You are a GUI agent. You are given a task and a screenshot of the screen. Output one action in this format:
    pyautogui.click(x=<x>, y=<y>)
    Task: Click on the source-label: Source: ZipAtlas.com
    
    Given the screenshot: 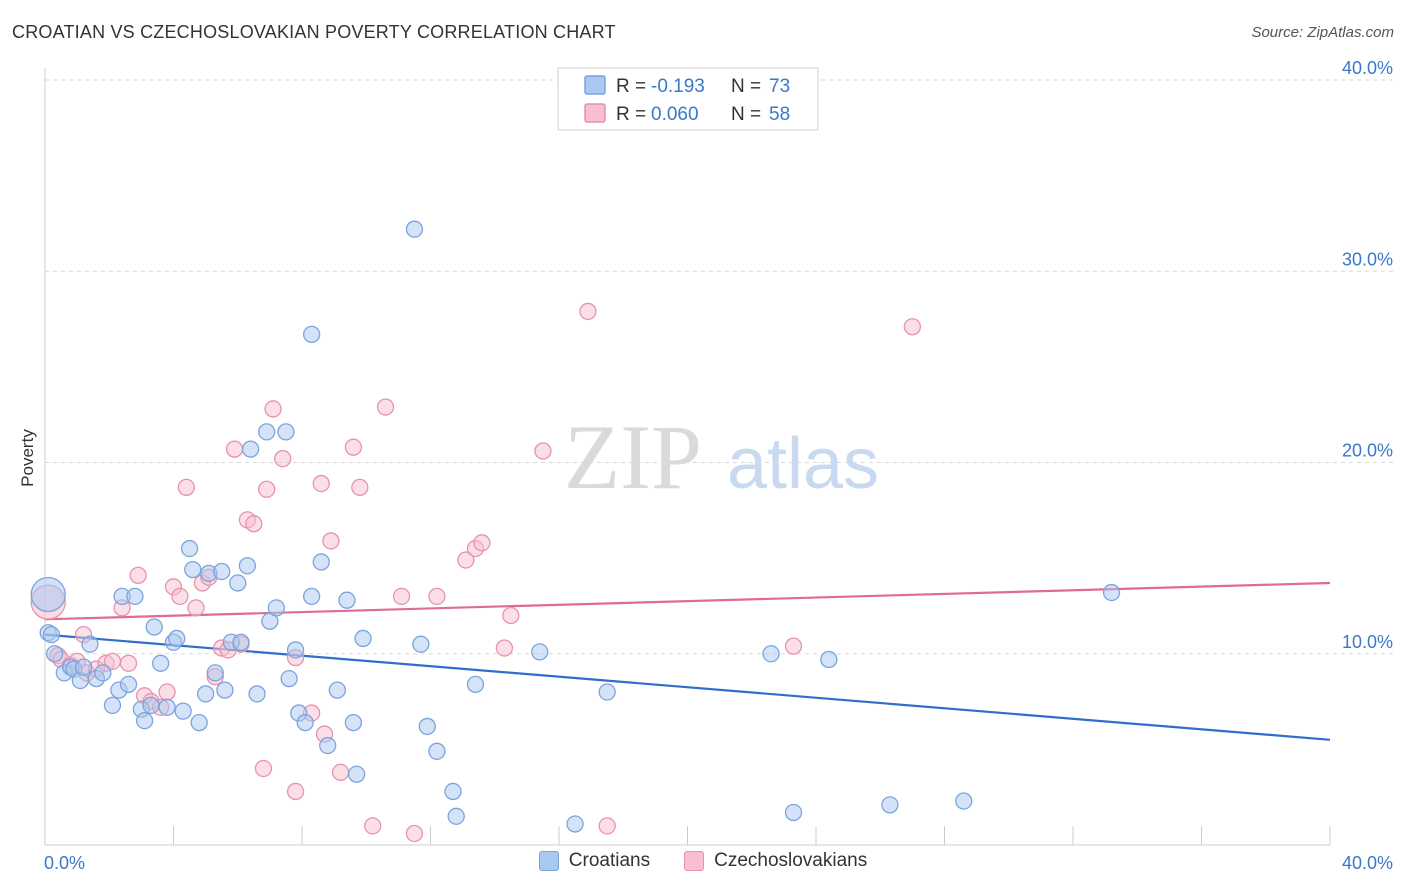 What is the action you would take?
    pyautogui.click(x=1322, y=32)
    